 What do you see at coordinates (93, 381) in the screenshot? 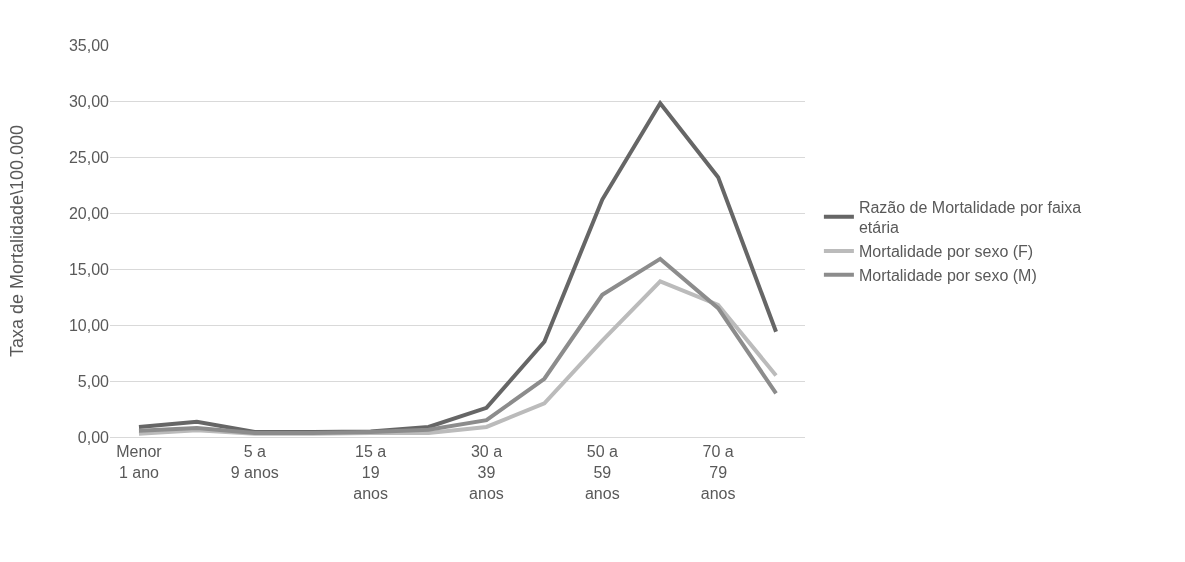
I see `y-tick-label: 5,00` at bounding box center [93, 381].